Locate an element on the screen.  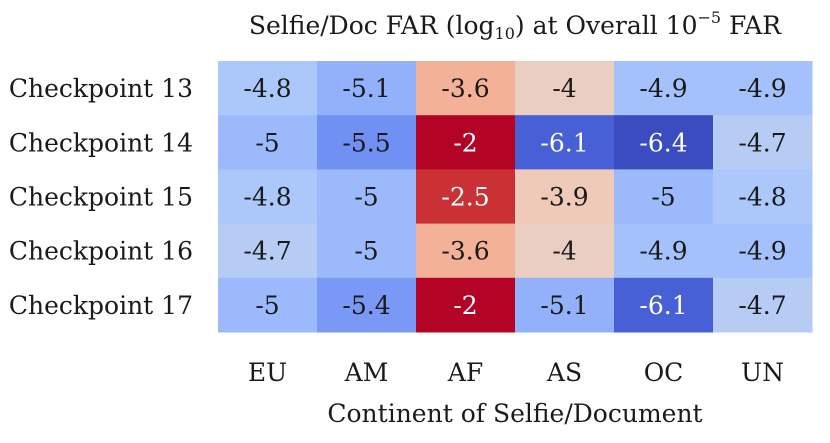
column-label: AM is located at coordinates (366, 372).